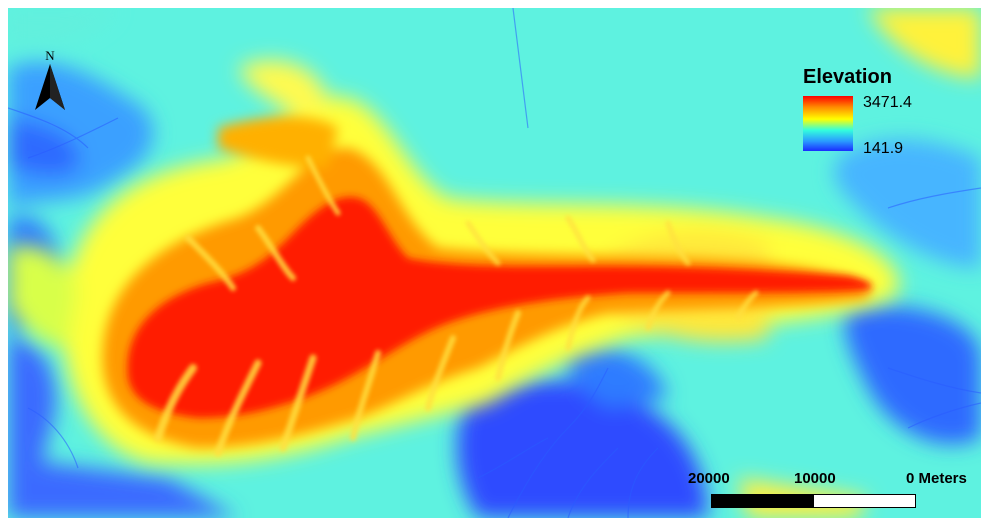 This screenshot has height=520, width=983. I want to click on scale-label-zero: 0 Meters, so click(936, 478).